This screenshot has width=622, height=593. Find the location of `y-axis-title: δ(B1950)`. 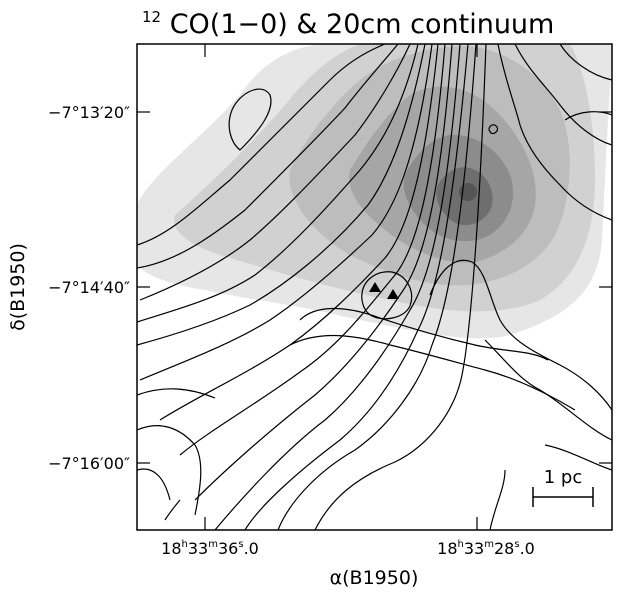

y-axis-title: δ(B1950) is located at coordinates (18, 287).